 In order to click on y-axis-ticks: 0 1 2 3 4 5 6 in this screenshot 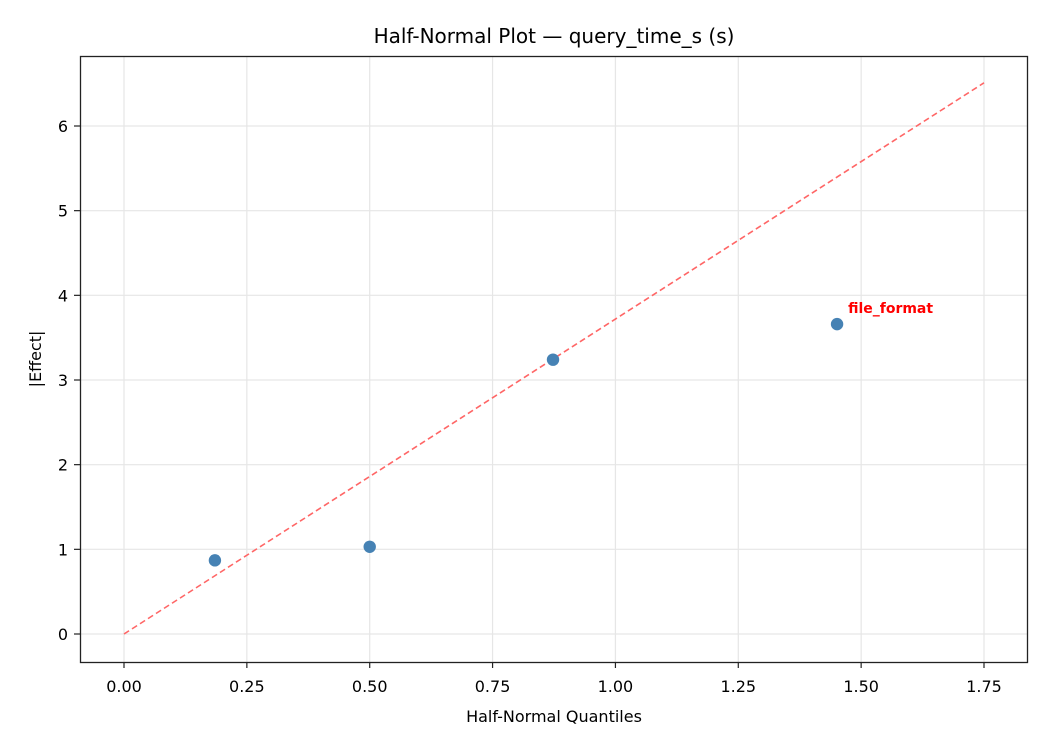, I will do `click(69, 380)`.